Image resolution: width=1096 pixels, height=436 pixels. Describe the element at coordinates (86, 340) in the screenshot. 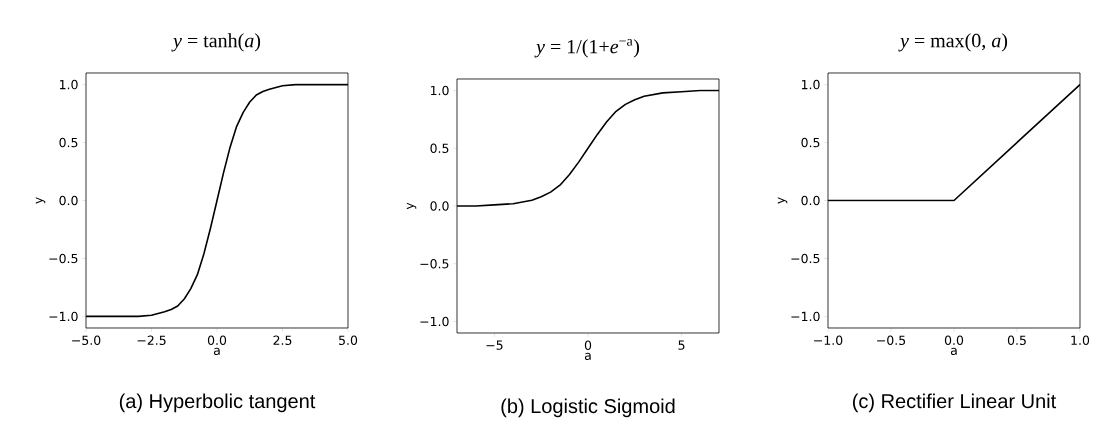

I see `x-tick-label: −5.0` at that location.